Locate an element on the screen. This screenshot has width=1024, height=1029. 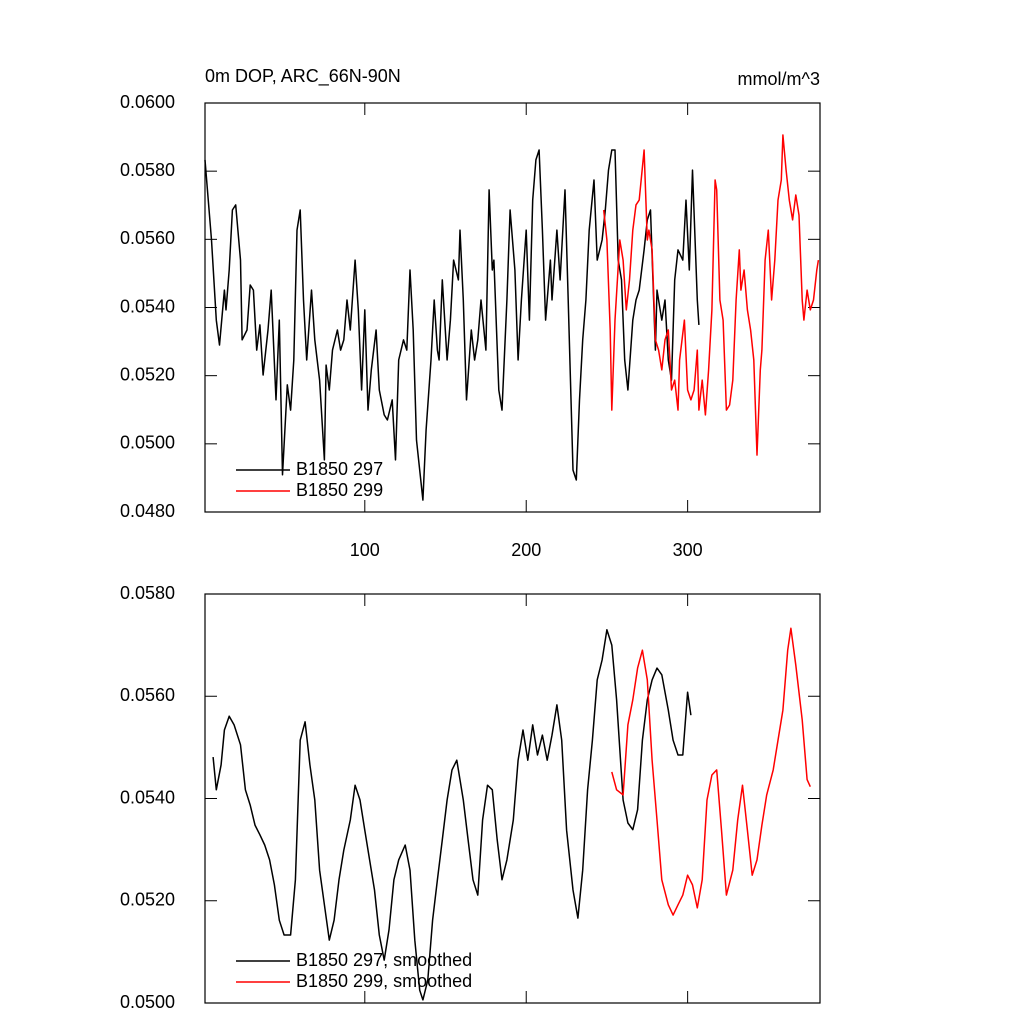
x-tick-label: 100 is located at coordinates (365, 550).